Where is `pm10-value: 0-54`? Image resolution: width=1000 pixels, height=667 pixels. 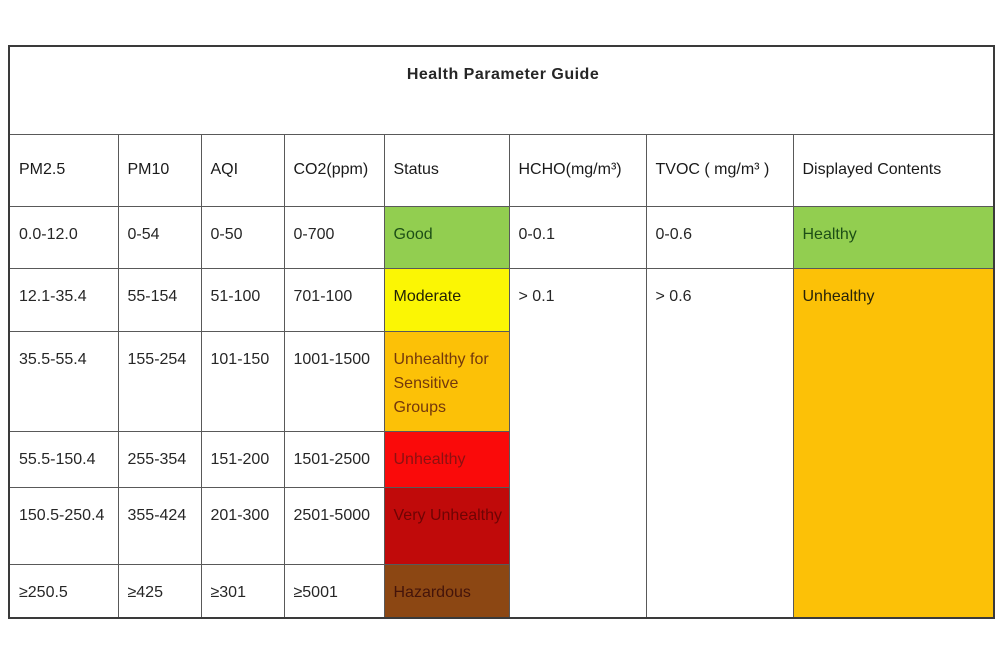 pm10-value: 0-54 is located at coordinates (159, 237).